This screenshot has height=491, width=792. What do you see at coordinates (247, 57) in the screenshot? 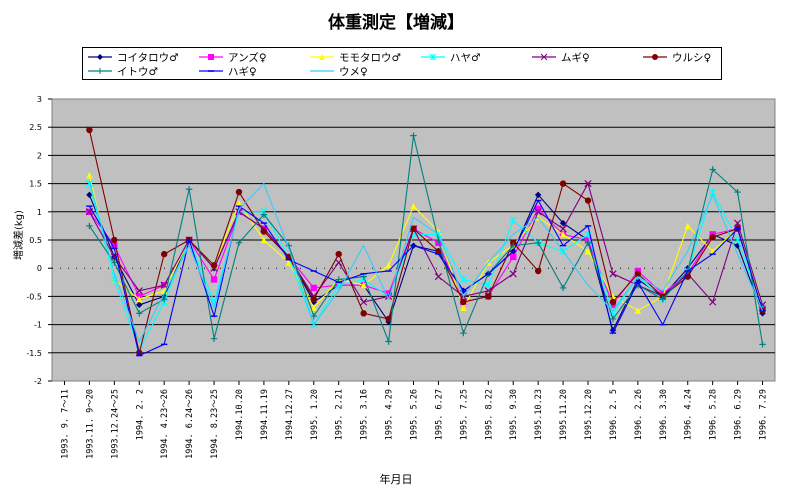
I see `legend-label: アンズ♀` at bounding box center [247, 57].